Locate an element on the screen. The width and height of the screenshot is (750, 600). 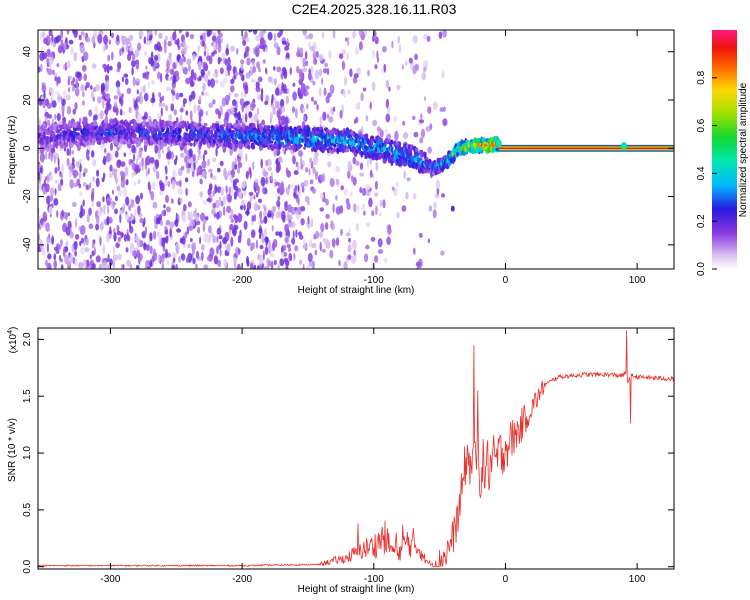
spectrogram-y-label: Frequency (Hz) is located at coordinates (12, 150).